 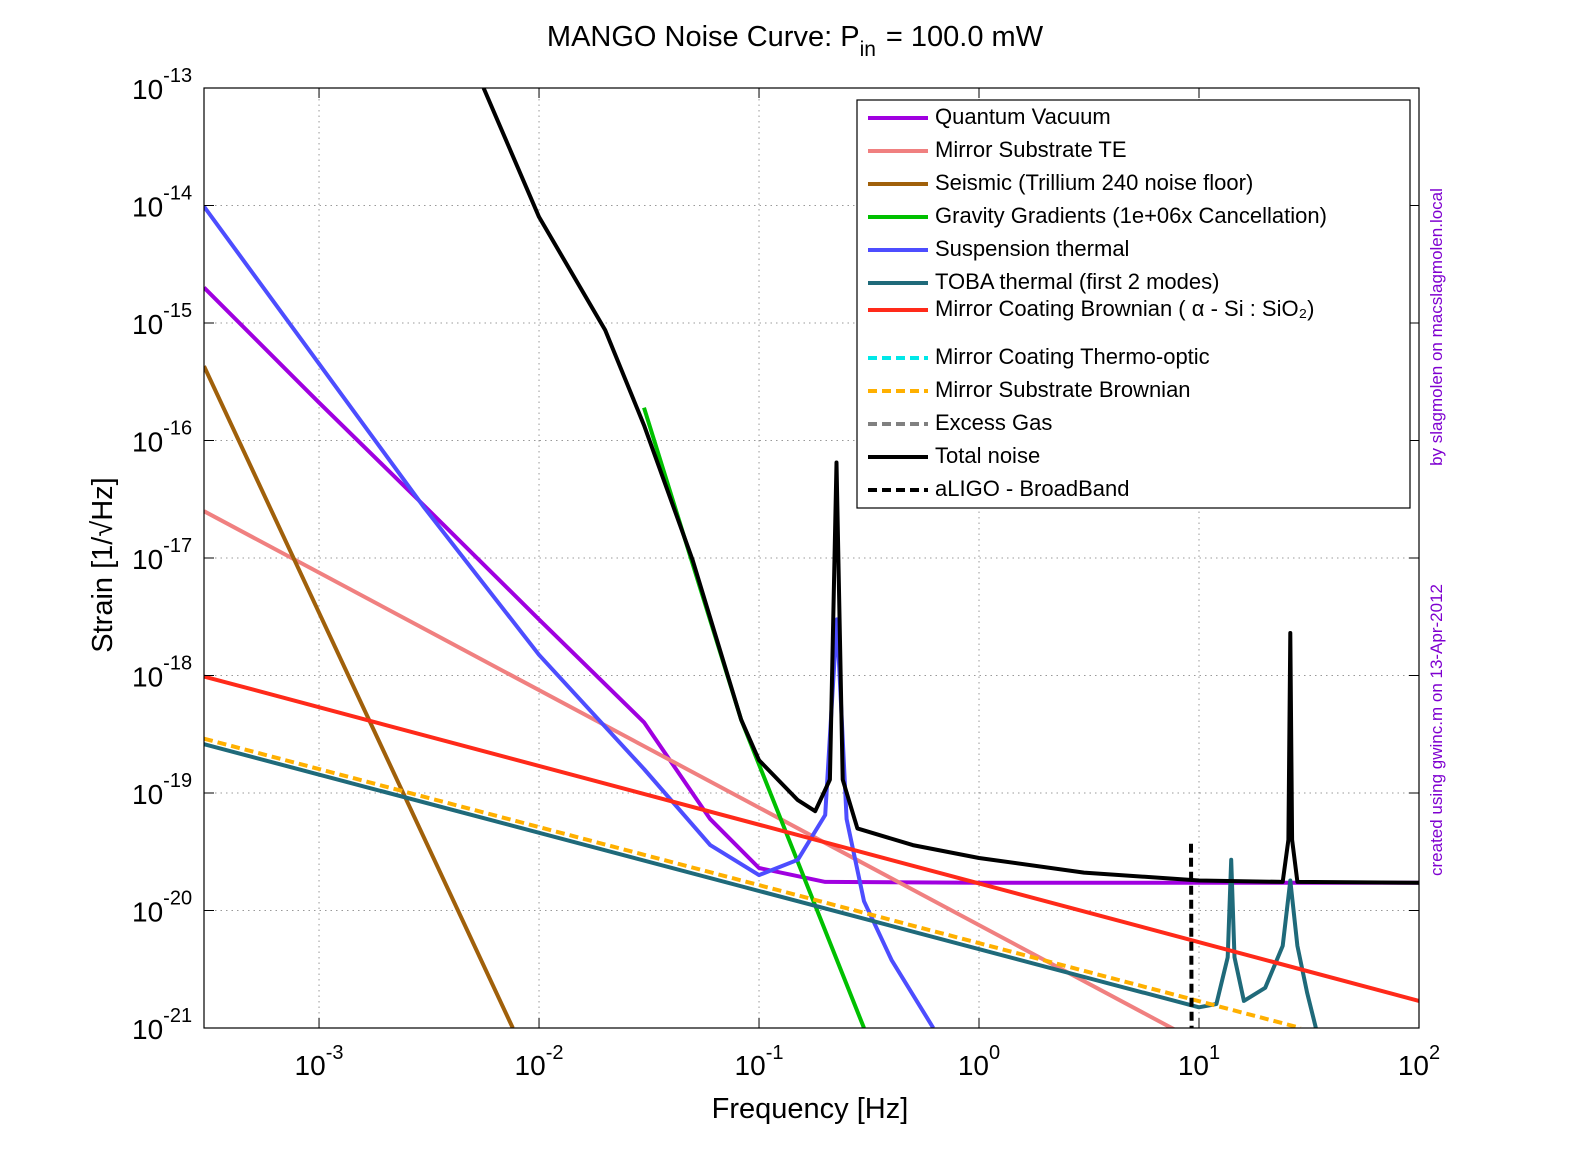 What do you see at coordinates (994, 1053) in the screenshot?
I see `tick-exponent: 0` at bounding box center [994, 1053].